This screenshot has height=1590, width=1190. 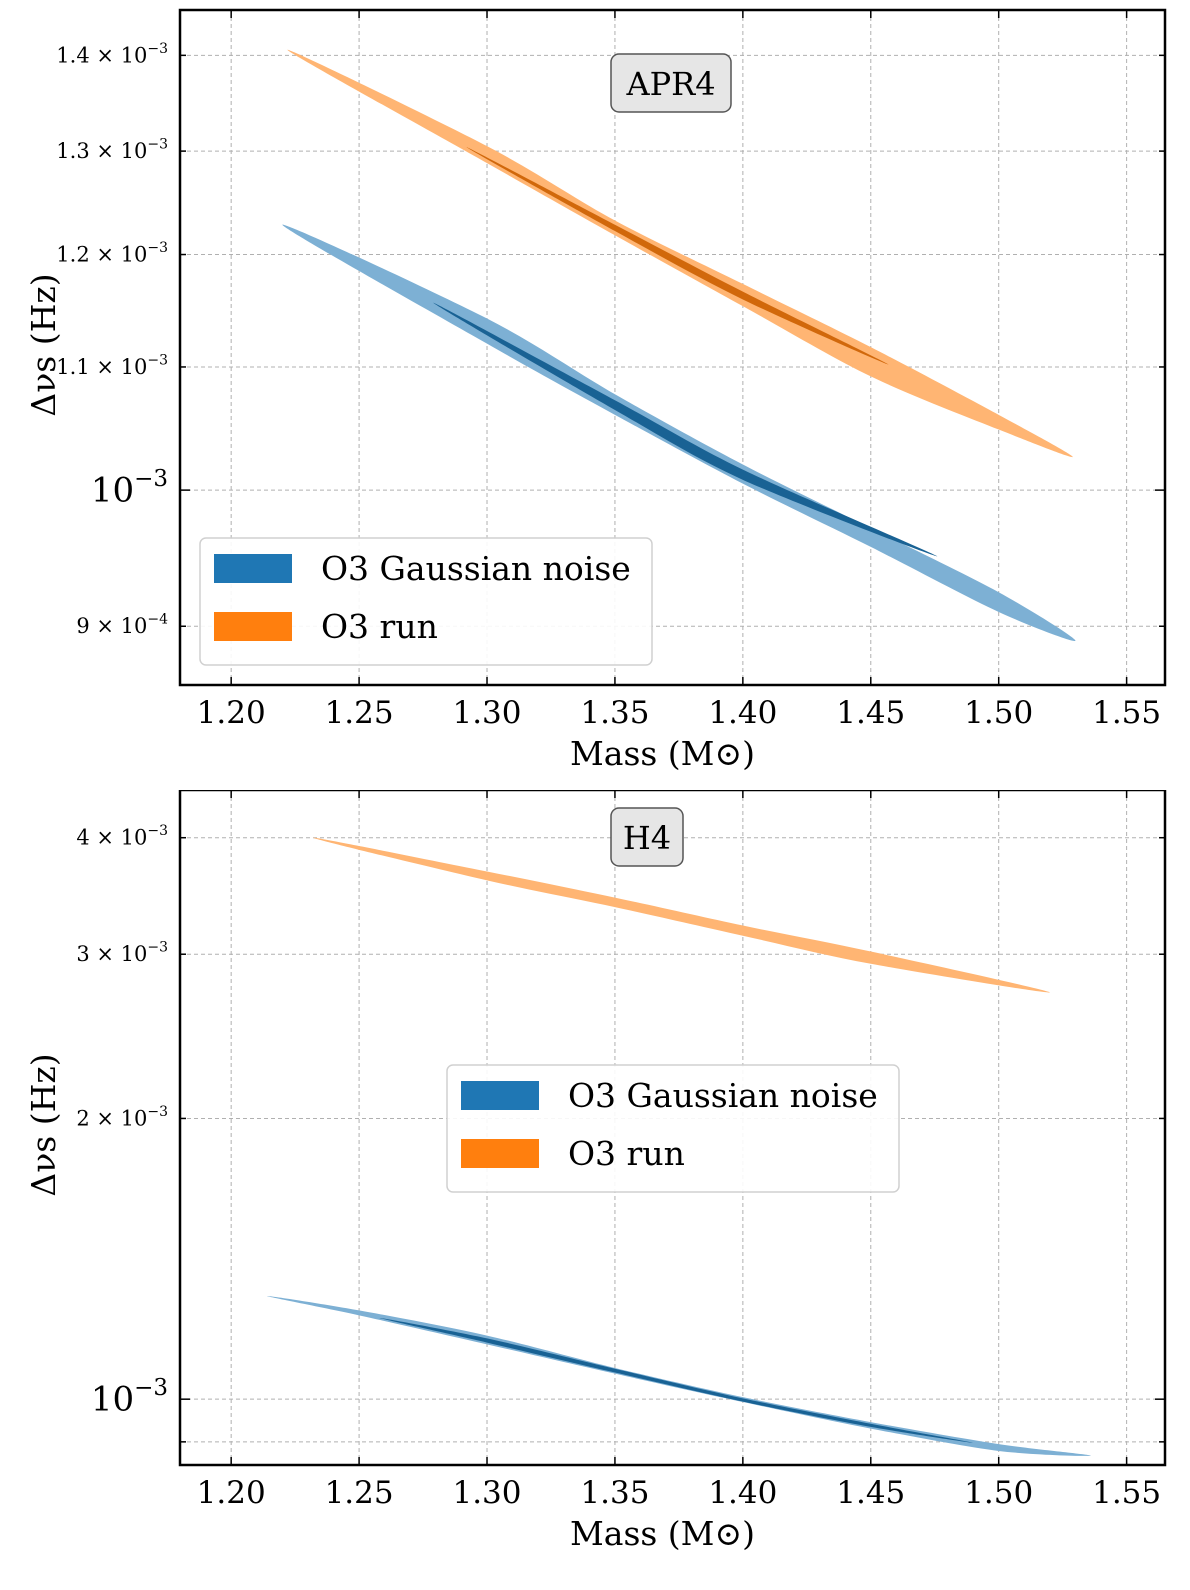 What do you see at coordinates (122, 1117) in the screenshot?
I see `y-tick-label: 2 × 10⁻³` at bounding box center [122, 1117].